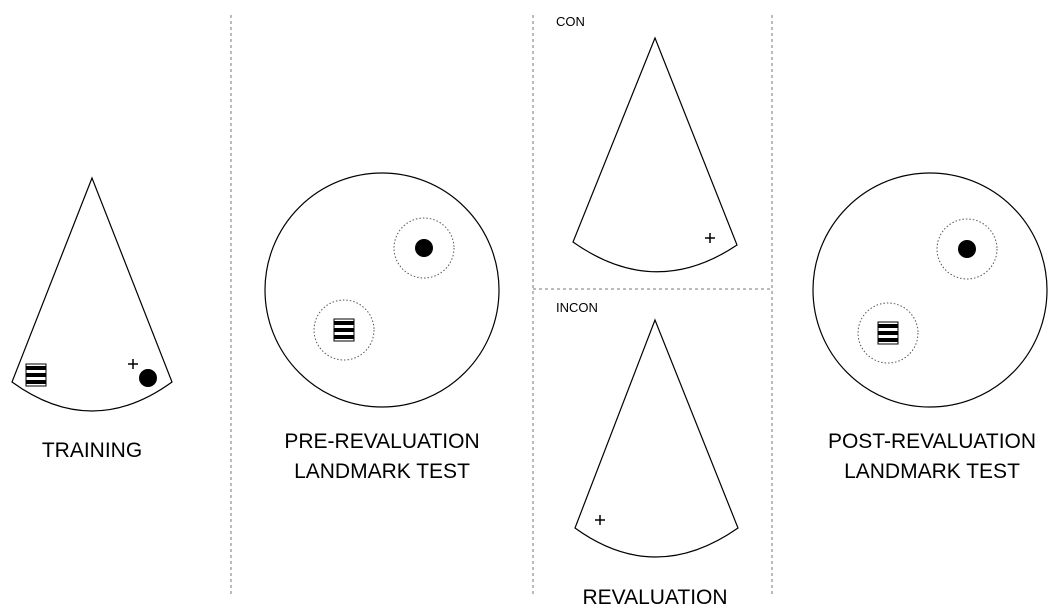 This screenshot has height=608, width=1064. Describe the element at coordinates (654, 597) in the screenshot. I see `panel-label: REVALUATION` at that location.